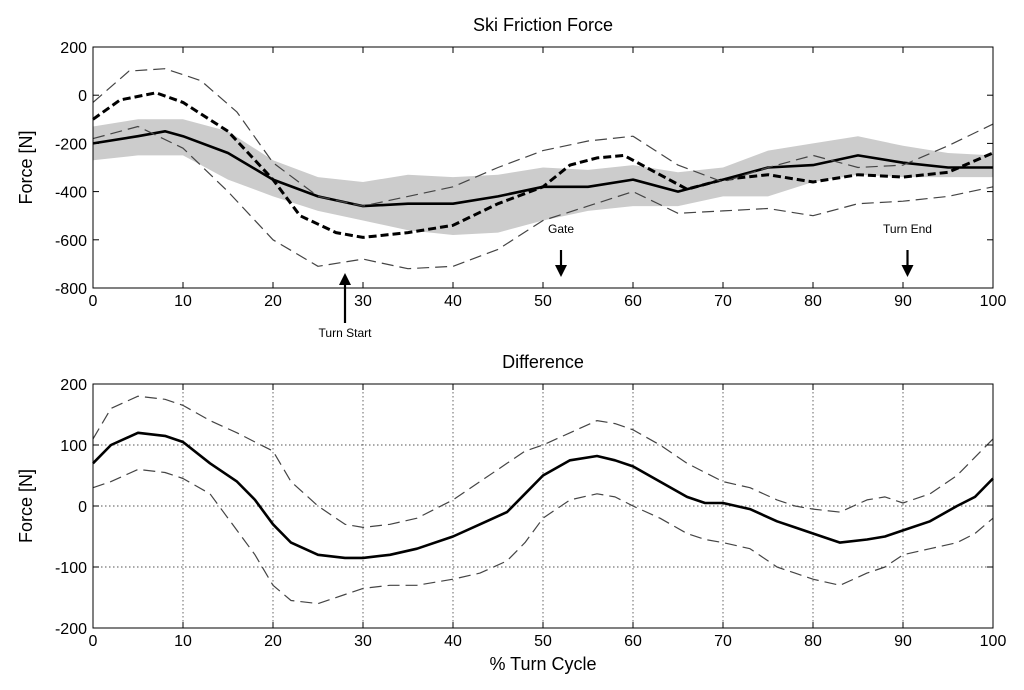 This screenshot has width=1024, height=690. I want to click on annotation-1: Gate, so click(561, 249).